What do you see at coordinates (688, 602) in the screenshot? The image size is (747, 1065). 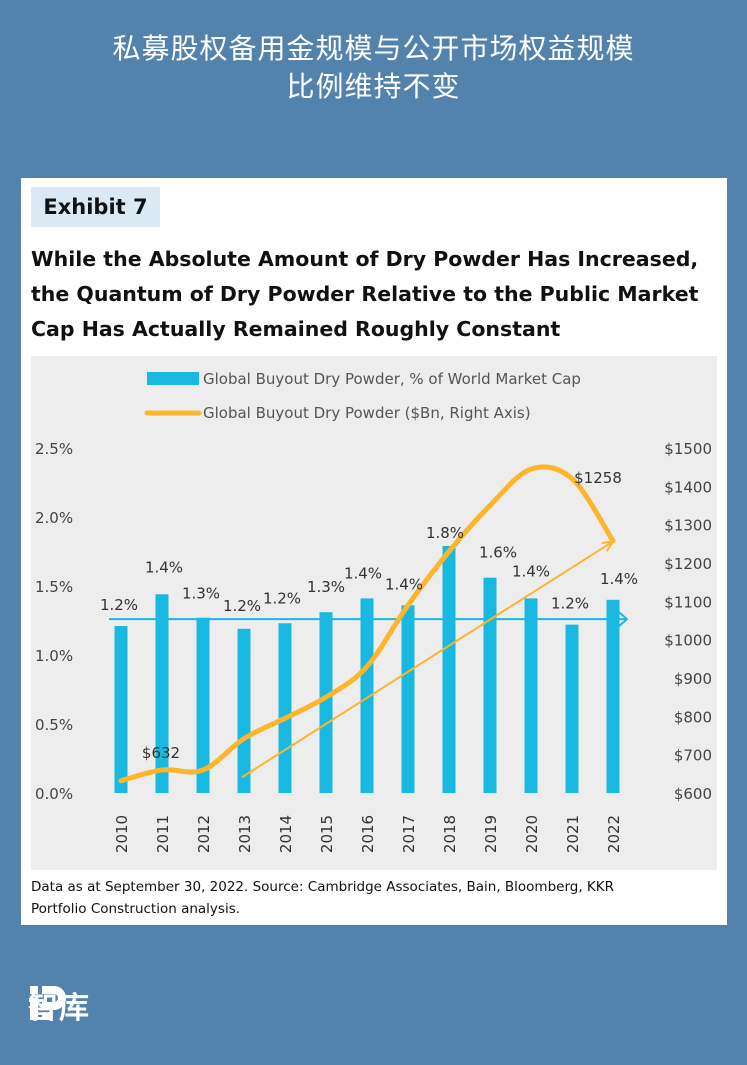 I see `right-axis-tick-label: $1100` at bounding box center [688, 602].